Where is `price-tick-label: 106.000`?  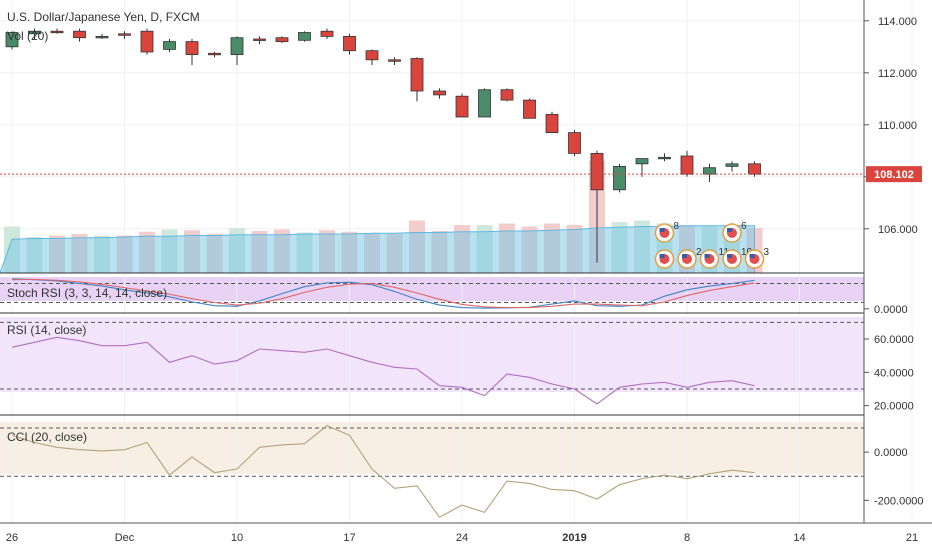 price-tick-label: 106.000 is located at coordinates (898, 230).